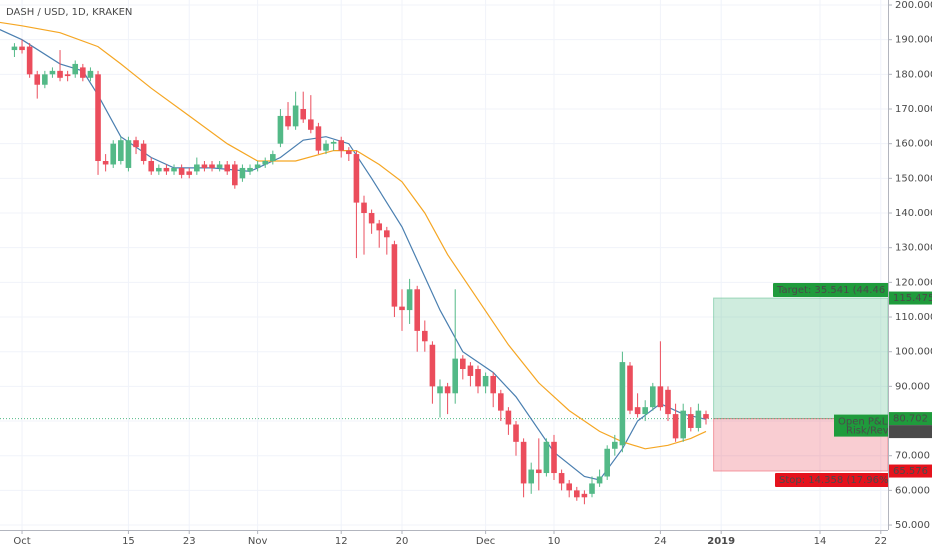 The image size is (932, 550). Describe the element at coordinates (913, 178) in the screenshot. I see `y-tick-label: 150.000` at that location.